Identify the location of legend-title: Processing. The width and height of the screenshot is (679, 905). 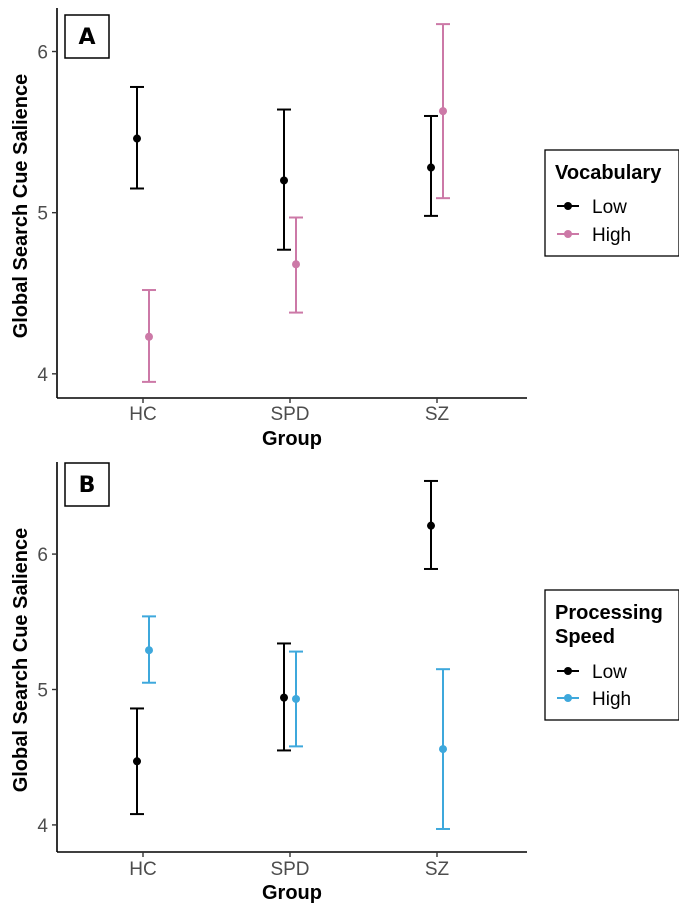
(609, 613).